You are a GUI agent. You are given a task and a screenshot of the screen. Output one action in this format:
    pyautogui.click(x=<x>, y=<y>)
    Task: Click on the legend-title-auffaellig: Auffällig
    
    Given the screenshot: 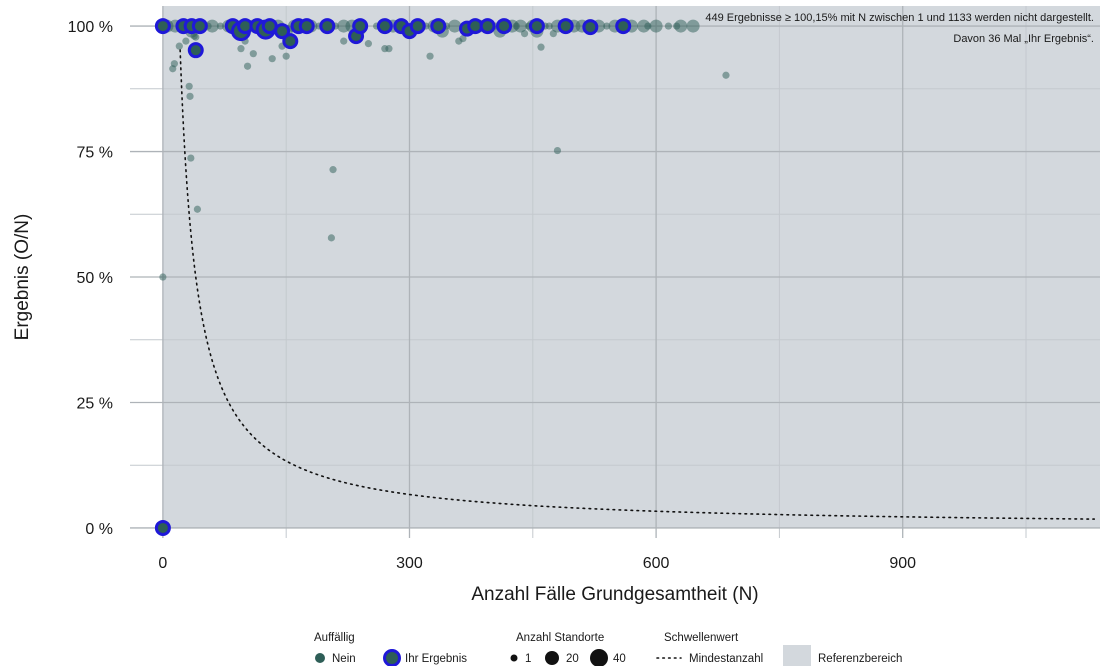 What is the action you would take?
    pyautogui.click(x=334, y=638)
    